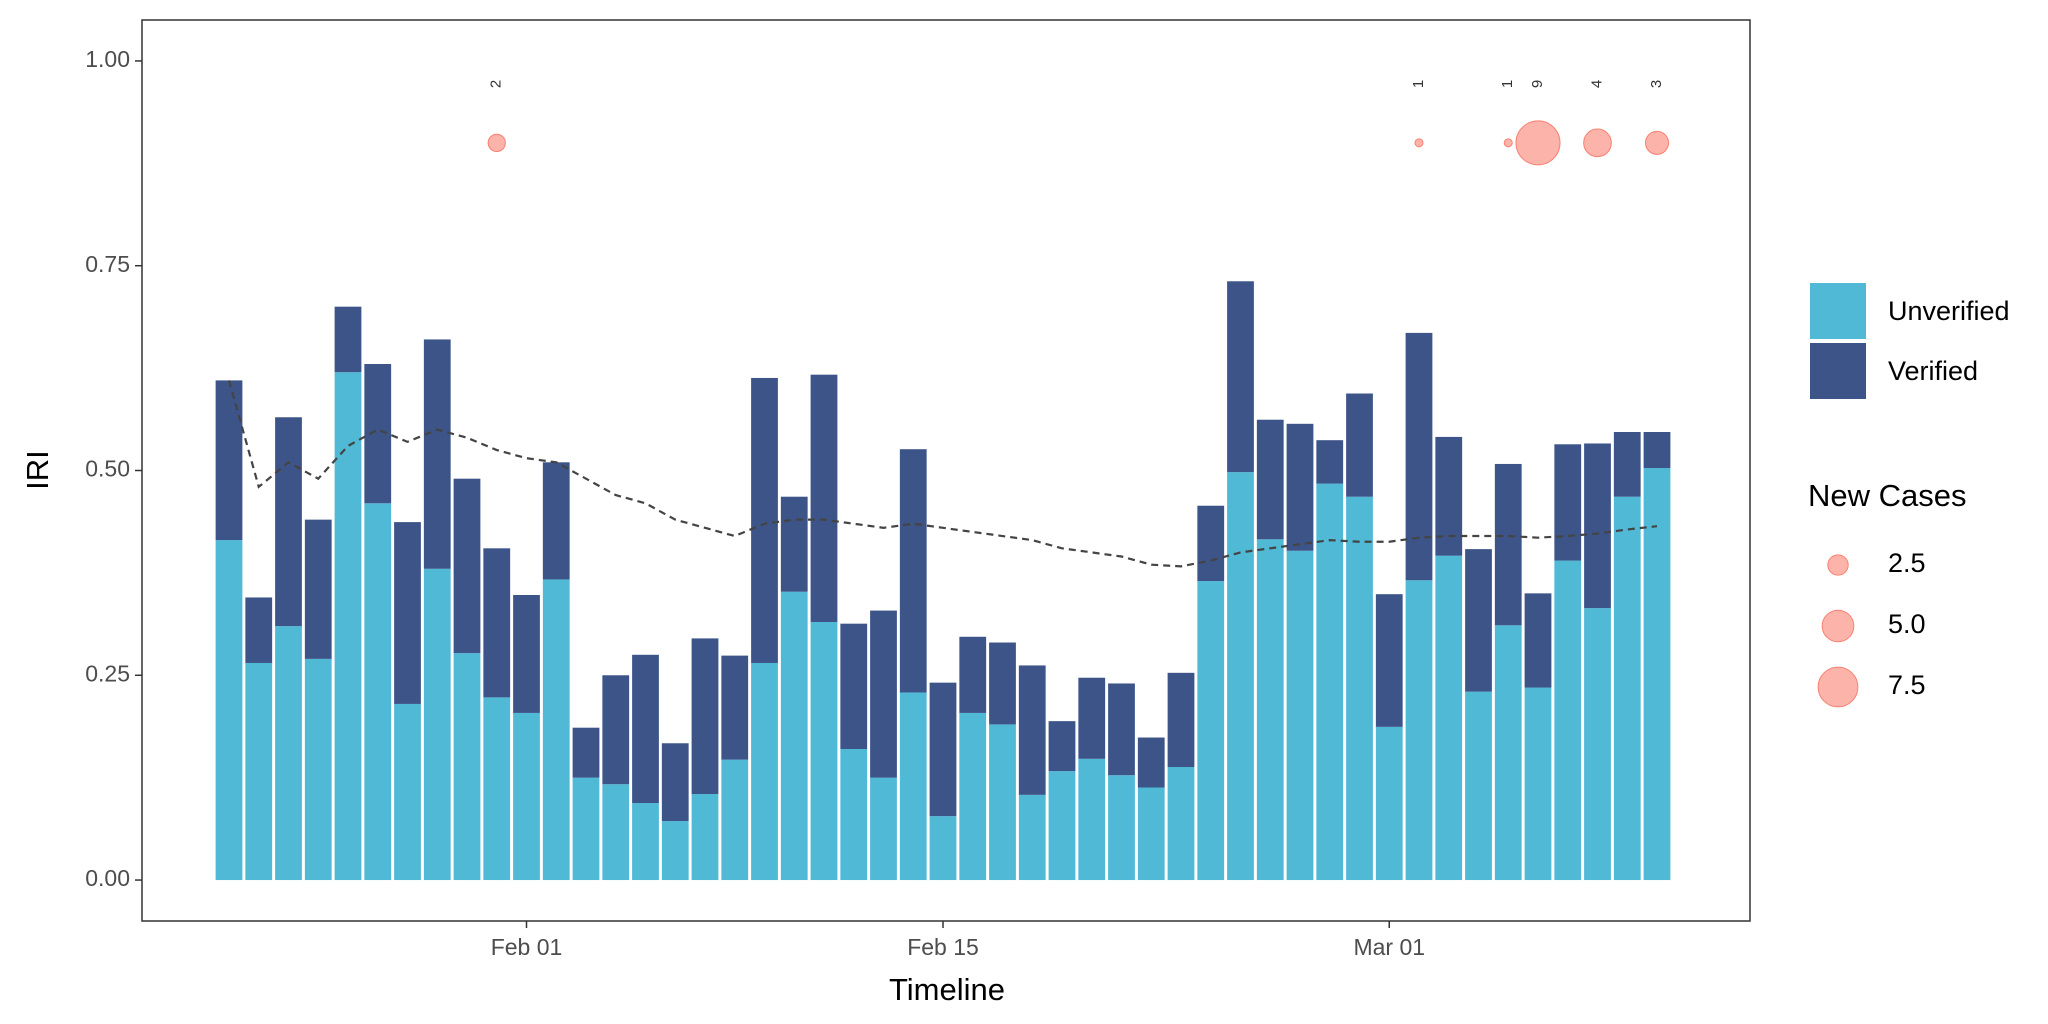  What do you see at coordinates (1656, 84) in the screenshot?
I see `bubble-label: 3` at bounding box center [1656, 84].